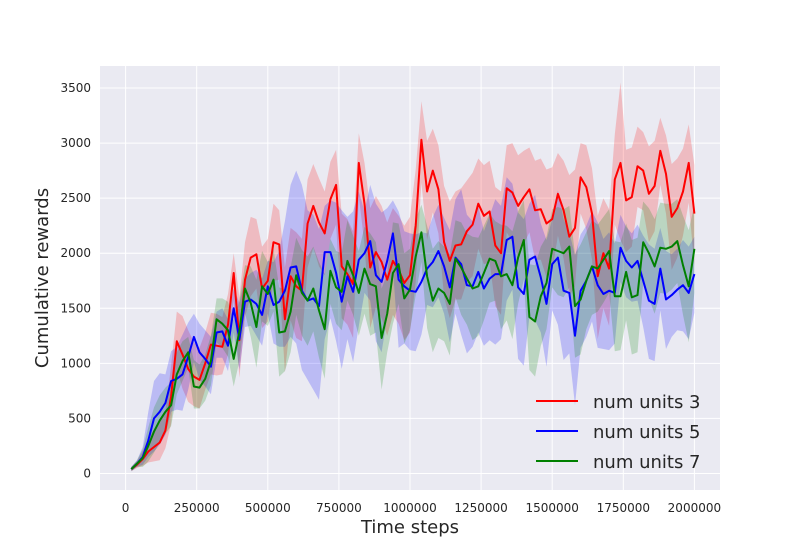 The height and width of the screenshot is (550, 800). I want to click on y-tick-label: 1000, so click(75, 363).